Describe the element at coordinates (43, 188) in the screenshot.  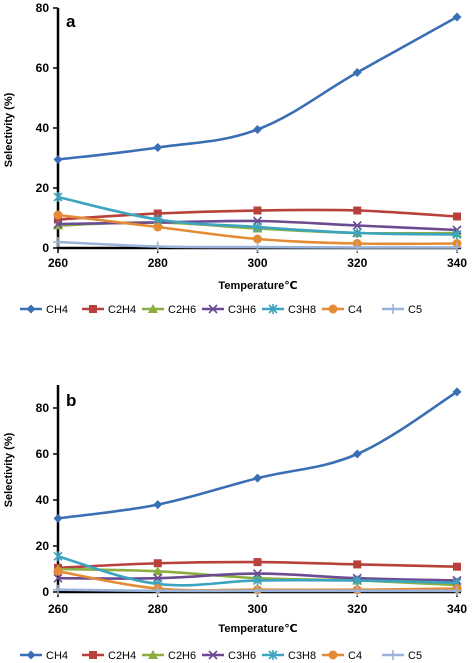
I see `y-tick-label: 20` at that location.